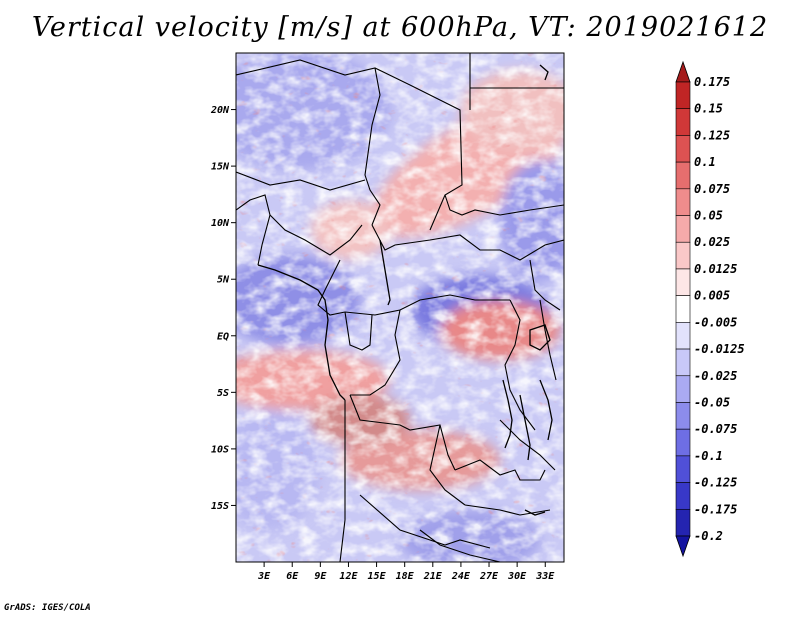 Image resolution: width=800 pixels, height=618 pixels. I want to click on colorbar-label: 0.0125, so click(715, 269).